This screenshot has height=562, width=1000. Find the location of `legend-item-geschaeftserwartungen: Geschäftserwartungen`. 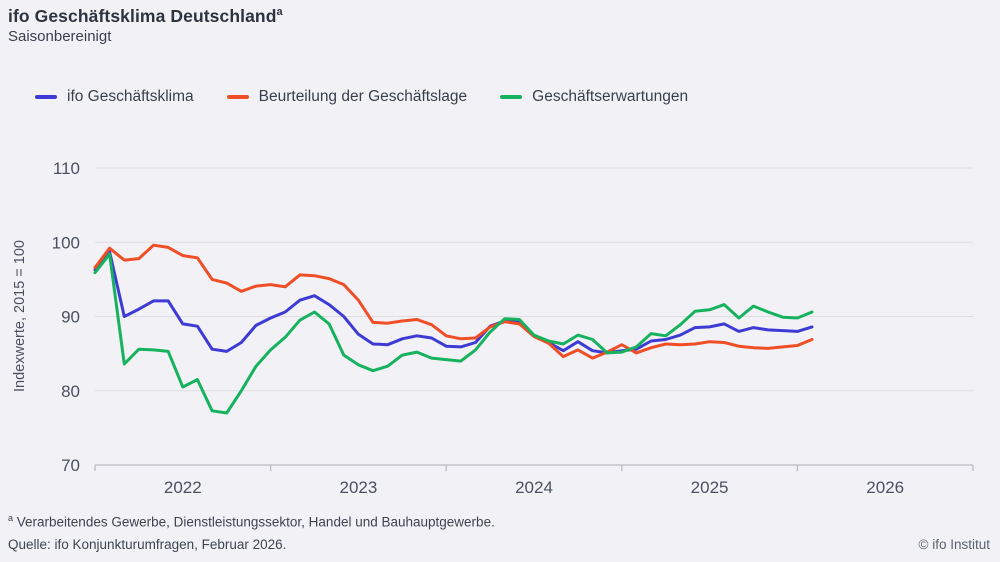

legend-item-geschaeftserwartungen: Geschäftserwartungen is located at coordinates (594, 97).